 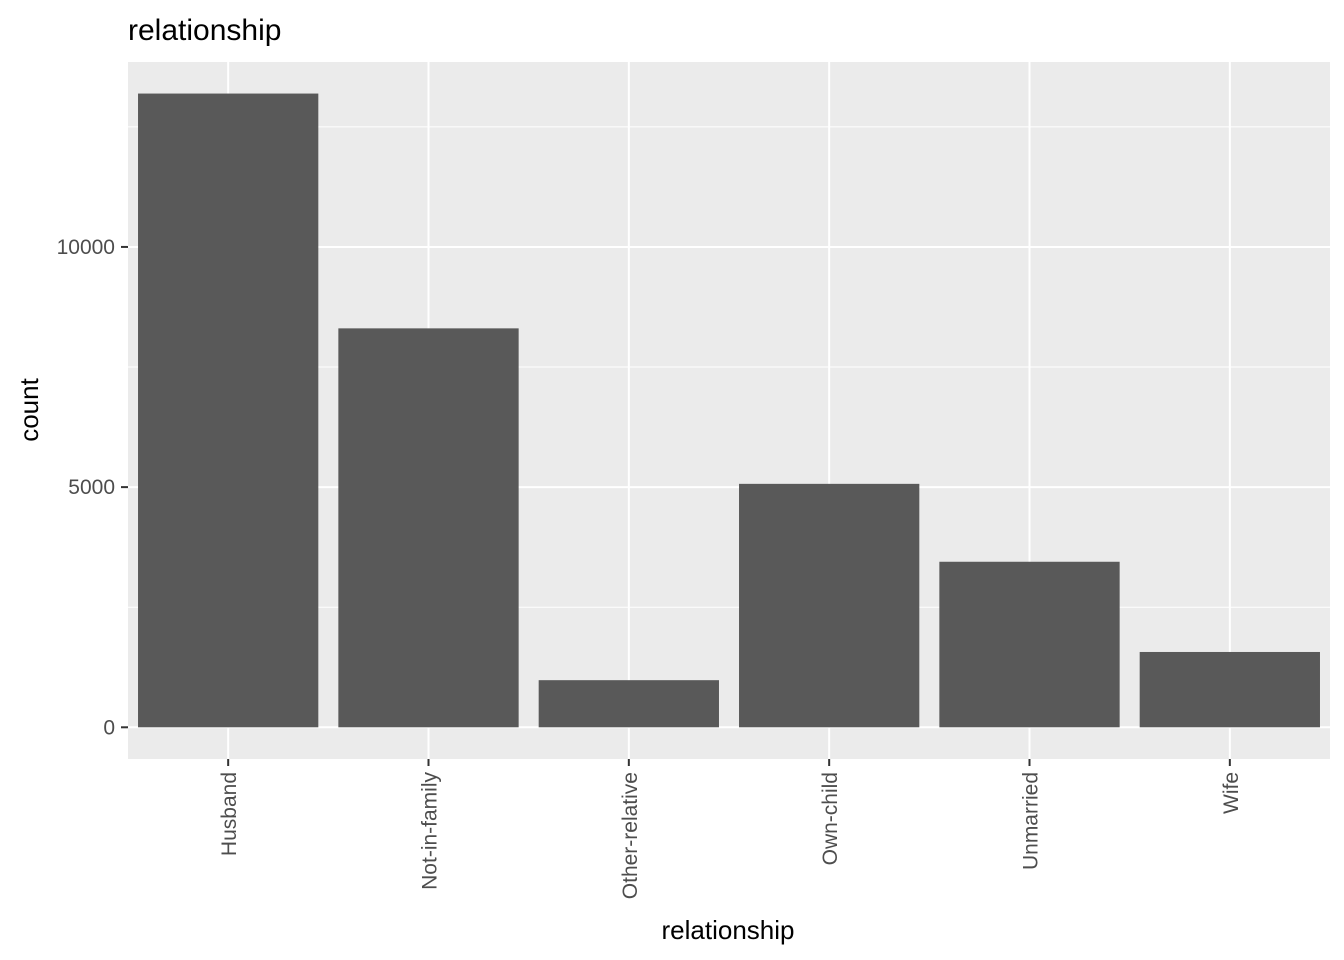 What do you see at coordinates (830, 818) in the screenshot?
I see `x-tick-label-own-child: Own-child` at bounding box center [830, 818].